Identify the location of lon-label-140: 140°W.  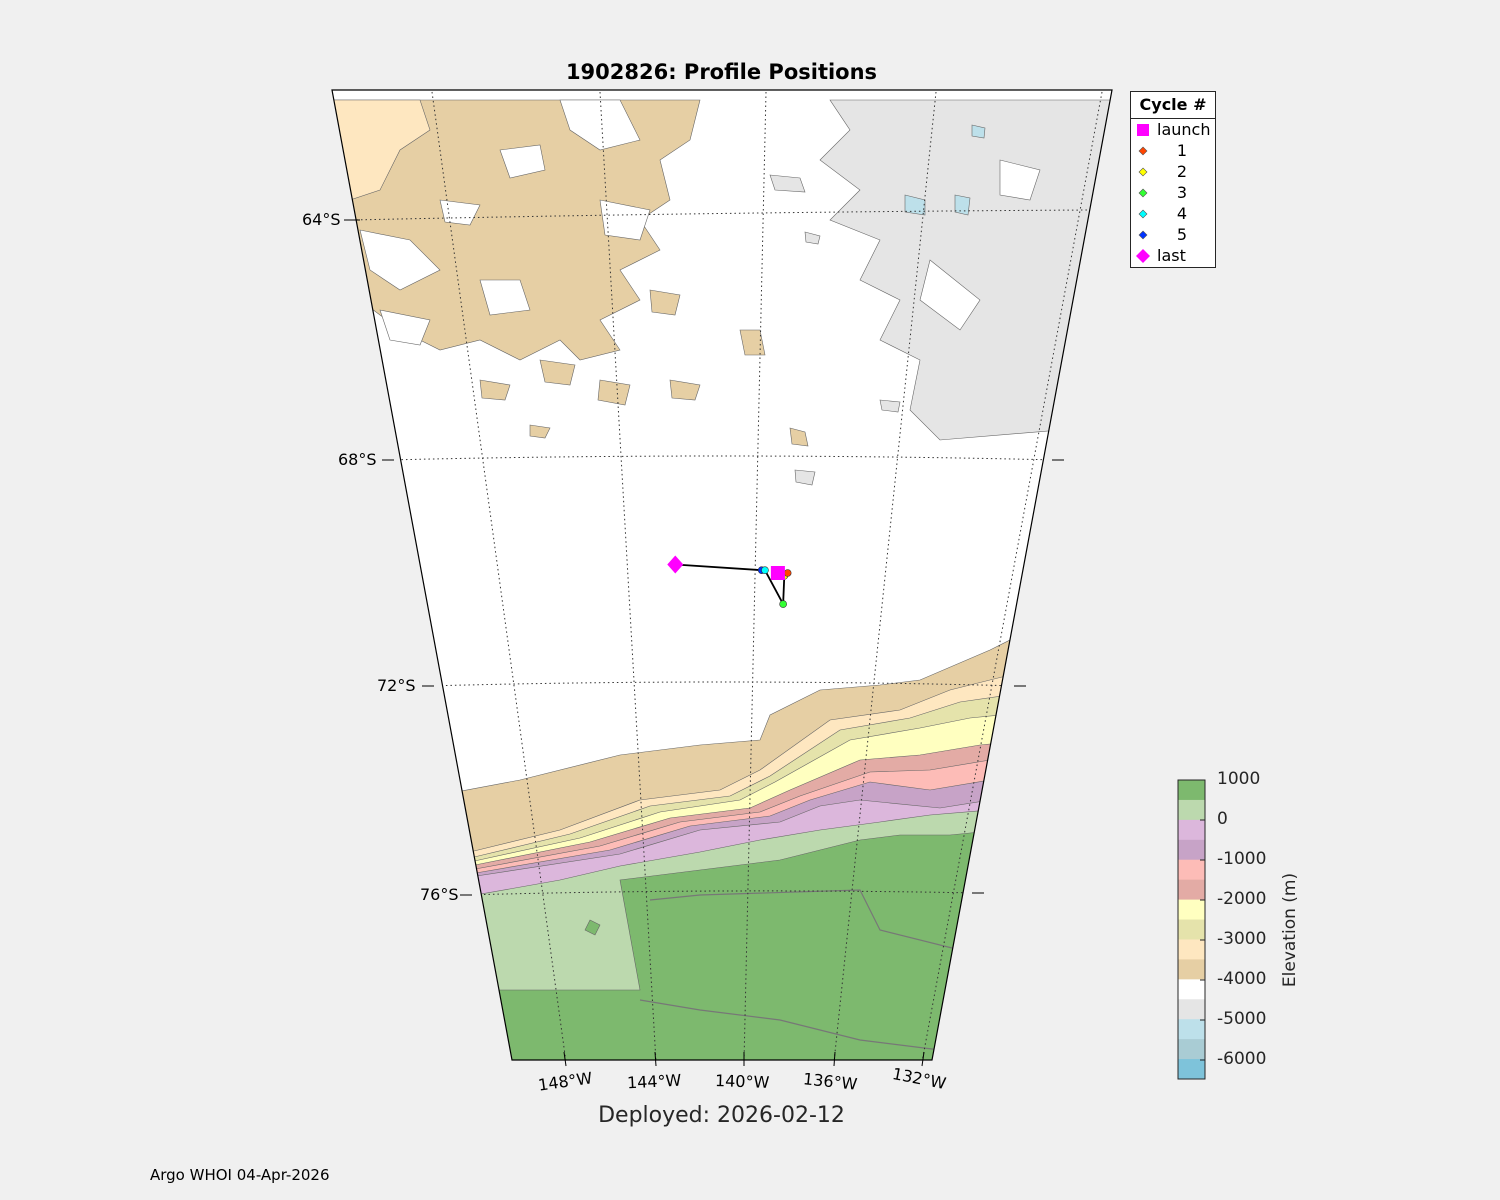
(742, 1081).